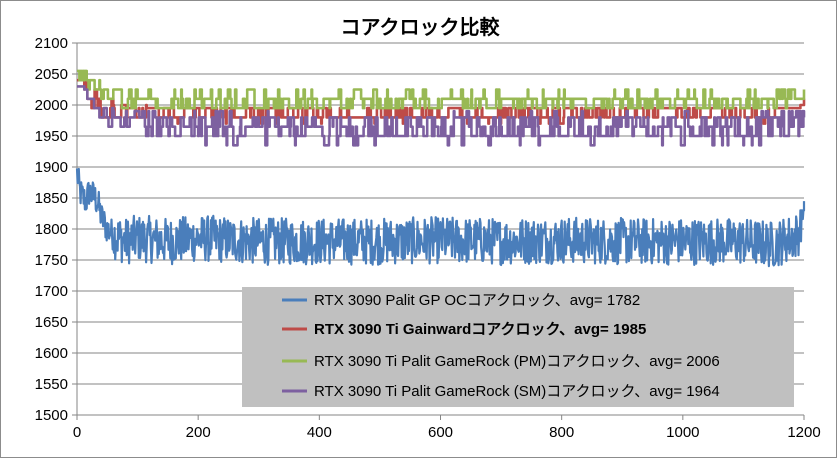 The image size is (837, 458). I want to click on y-tick-label: 1500, so click(51, 415).